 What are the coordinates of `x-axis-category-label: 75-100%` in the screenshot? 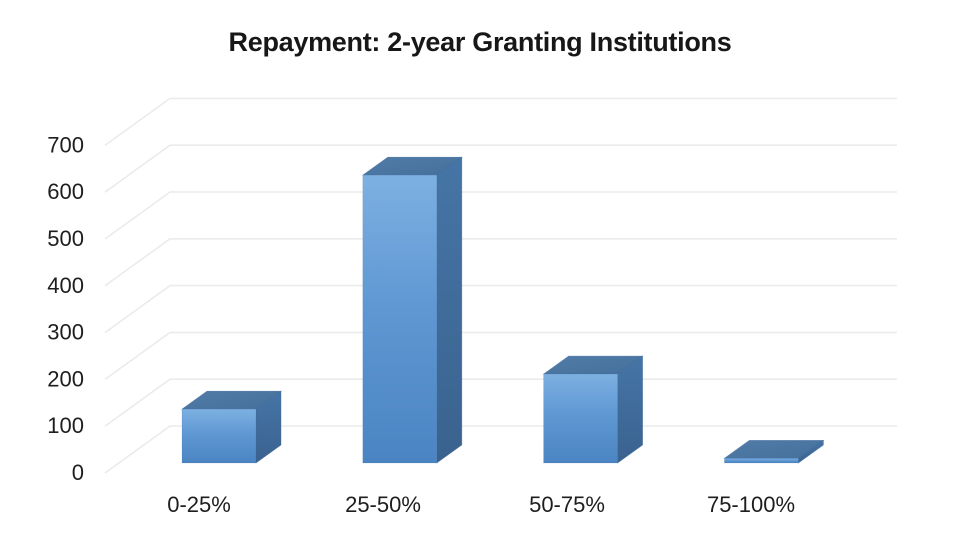 It's located at (751, 504).